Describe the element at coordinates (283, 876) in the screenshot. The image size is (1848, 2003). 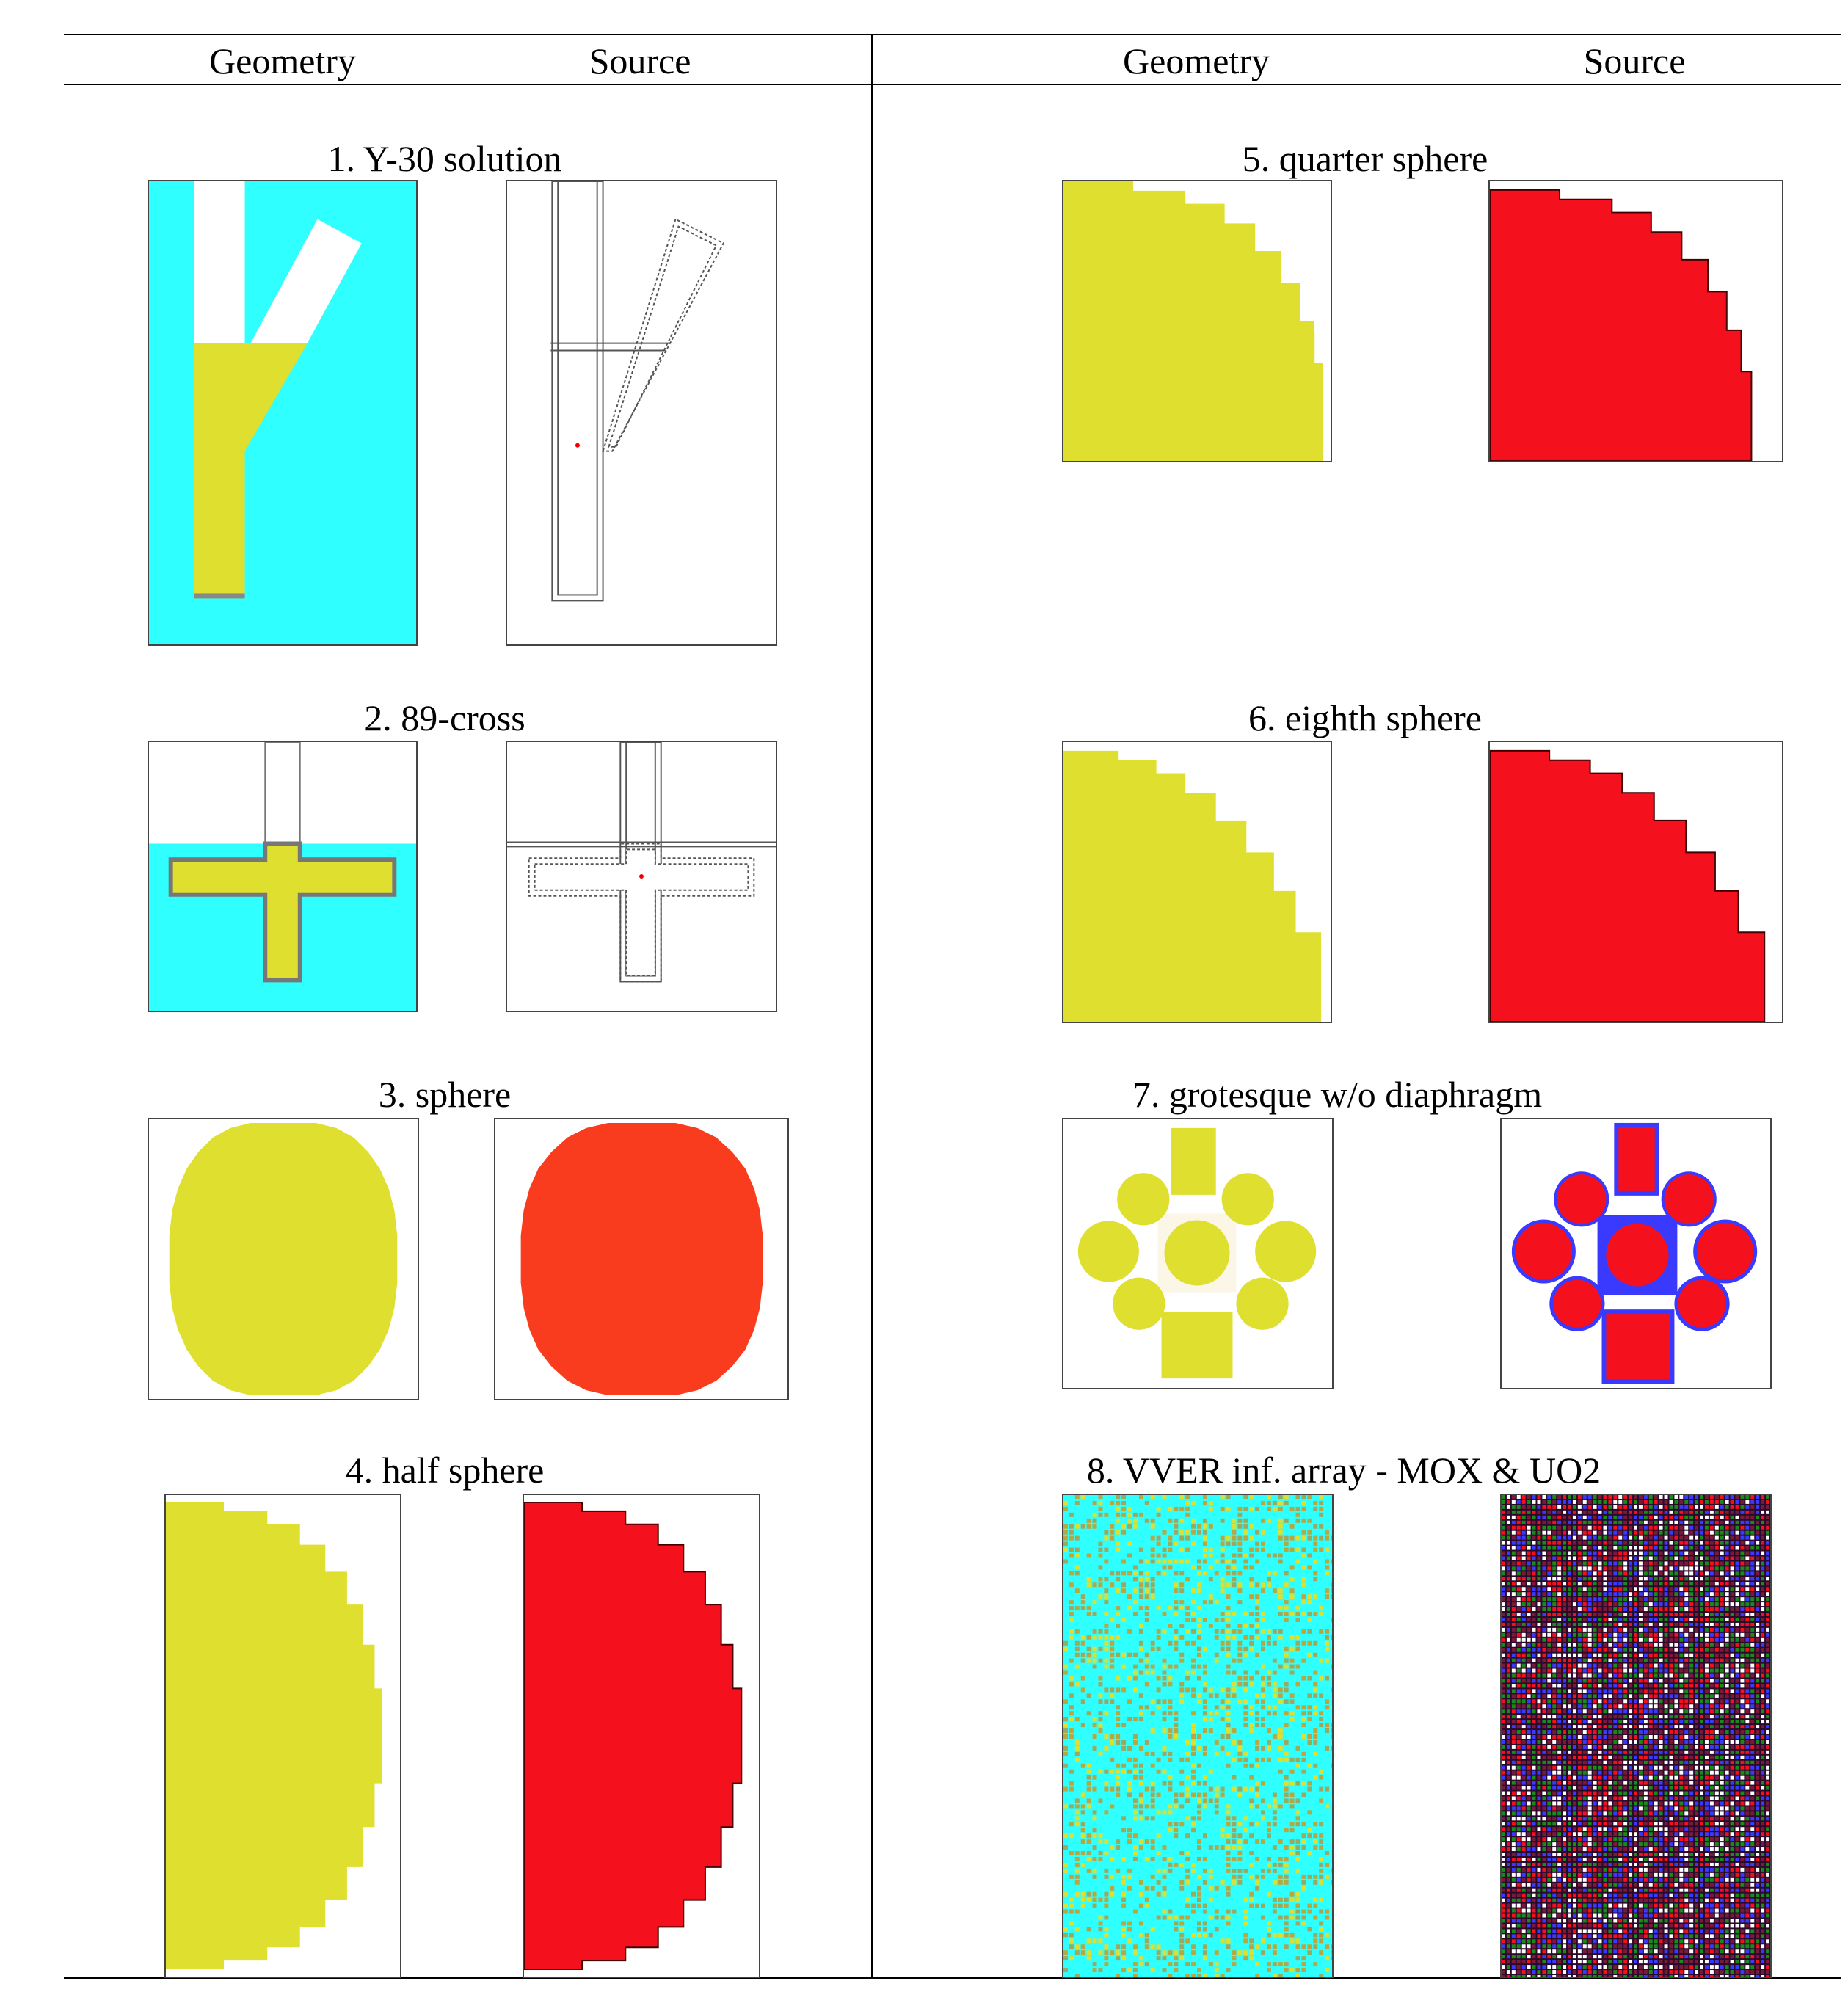
I see `case-2-geometry-image` at that location.